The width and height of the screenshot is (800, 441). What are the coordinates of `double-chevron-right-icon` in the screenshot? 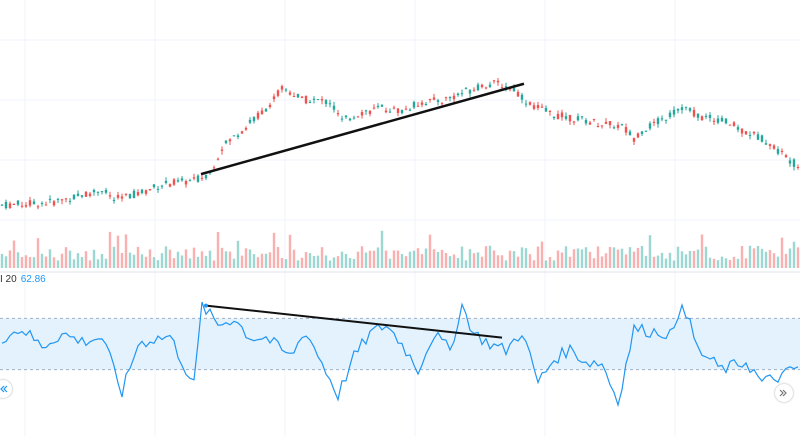 It's located at (784, 393).